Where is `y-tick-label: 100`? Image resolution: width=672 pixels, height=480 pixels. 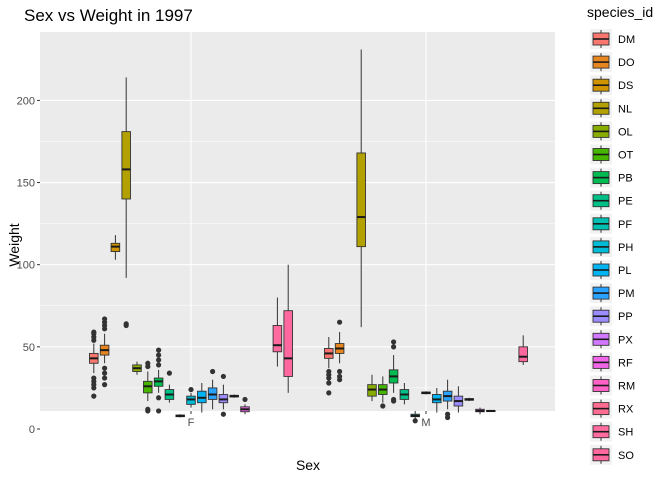
y-tick-label: 100 is located at coordinates (26, 266).